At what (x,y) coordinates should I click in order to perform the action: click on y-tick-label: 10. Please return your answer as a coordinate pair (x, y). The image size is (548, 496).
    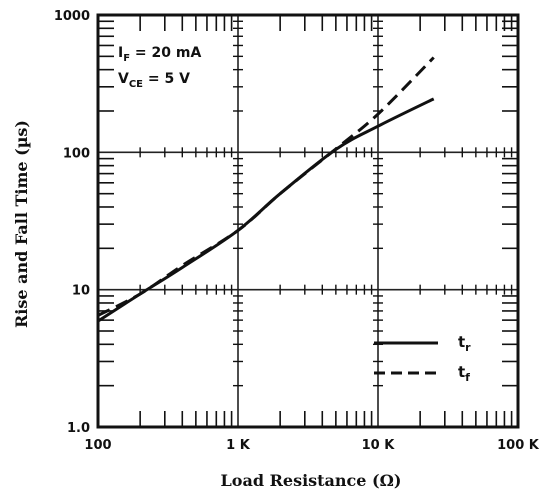
    Looking at the image, I should click on (81, 291).